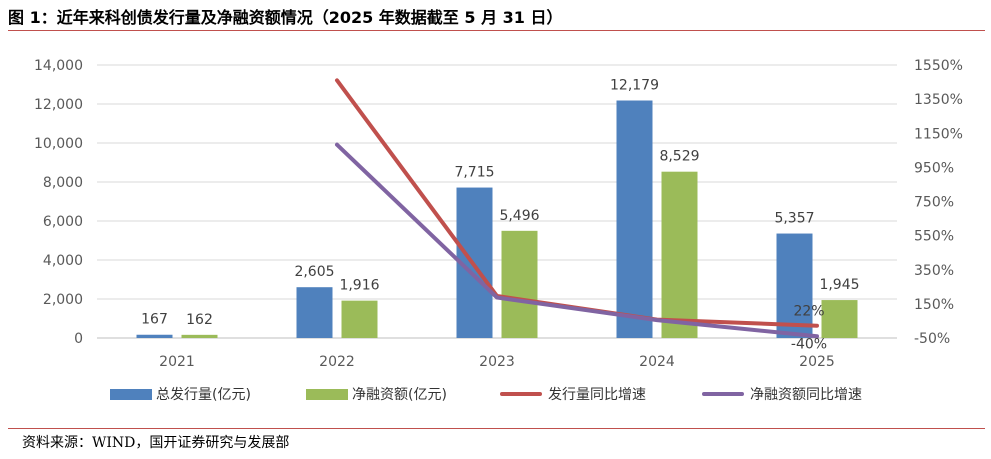  I want to click on y2-tick-label: 550%, so click(934, 237).